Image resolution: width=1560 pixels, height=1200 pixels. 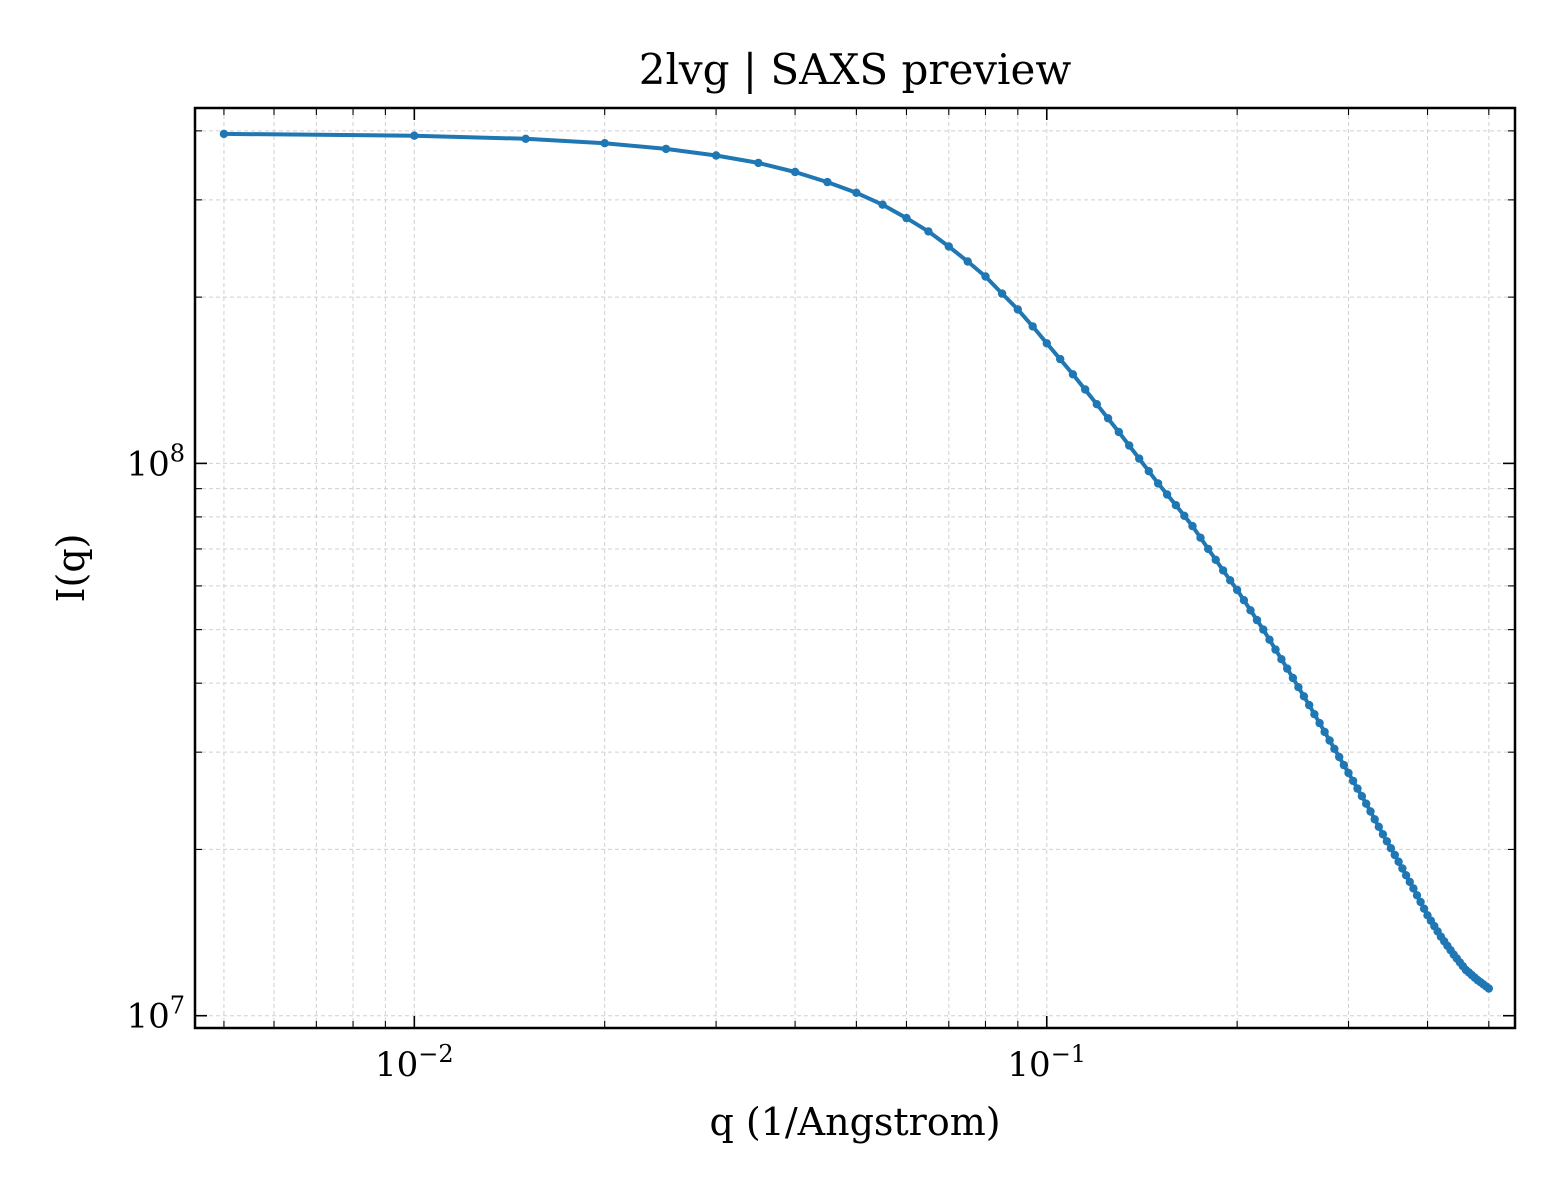 What do you see at coordinates (155, 1014) in the screenshot?
I see `y-tick-label: 10⁷` at bounding box center [155, 1014].